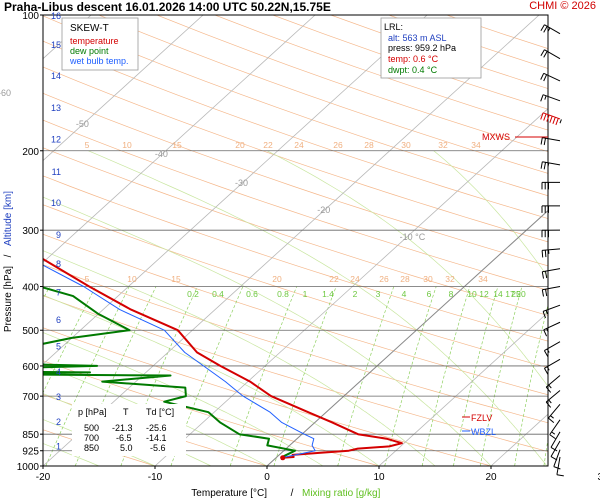  Describe the element at coordinates (58, 292) in the screenshot. I see `altitude-tick-label: 7` at that location.